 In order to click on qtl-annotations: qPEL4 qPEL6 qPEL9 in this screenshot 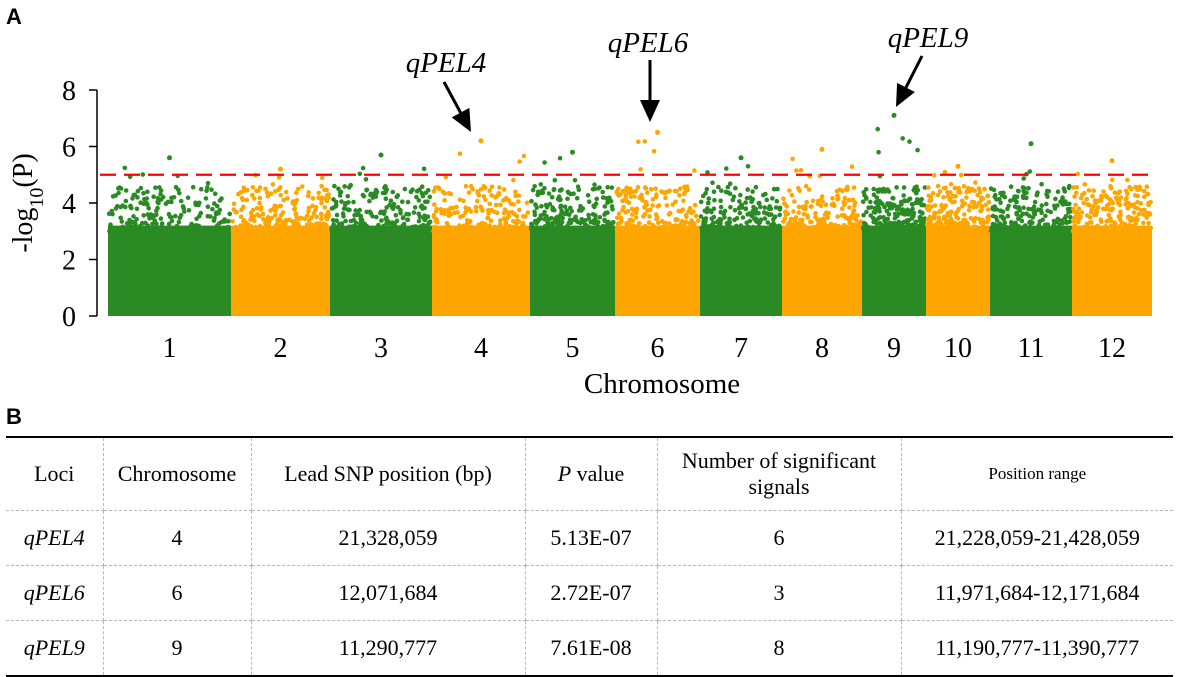, I will do `click(687, 77)`.